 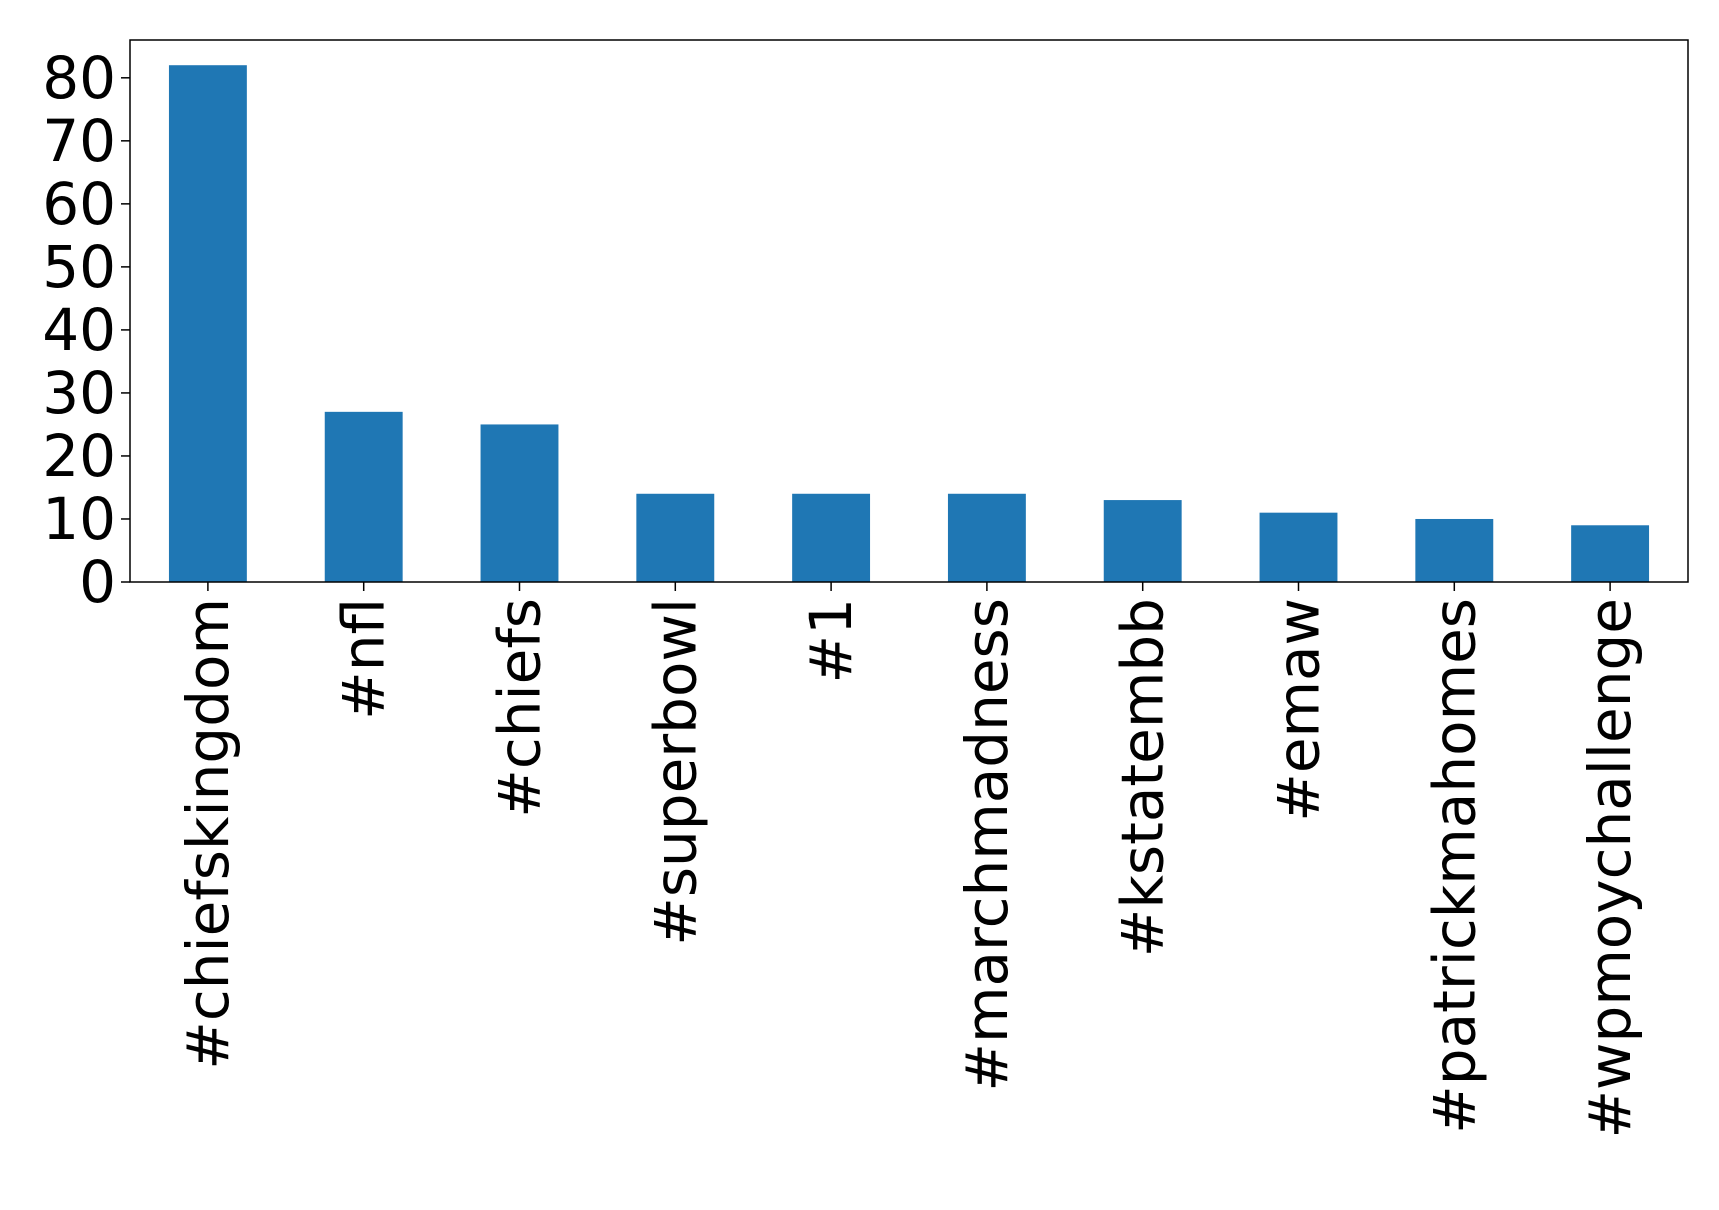 What do you see at coordinates (1143, 777) in the screenshot?
I see `x-tick-label: #kstatembb` at bounding box center [1143, 777].